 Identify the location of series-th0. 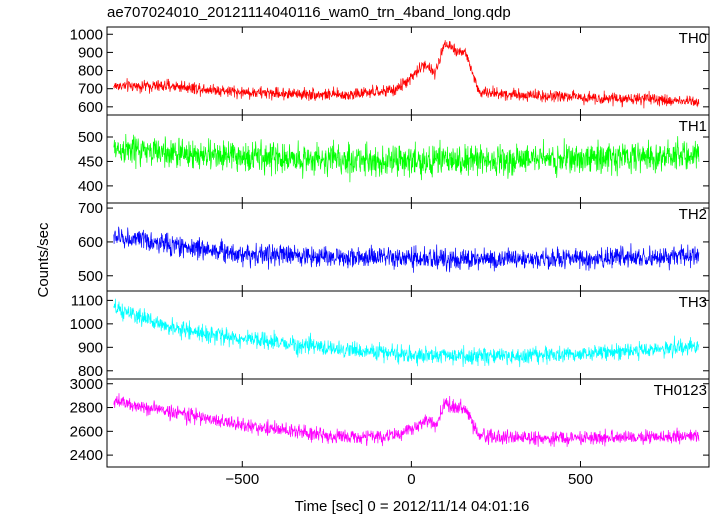
(406, 74).